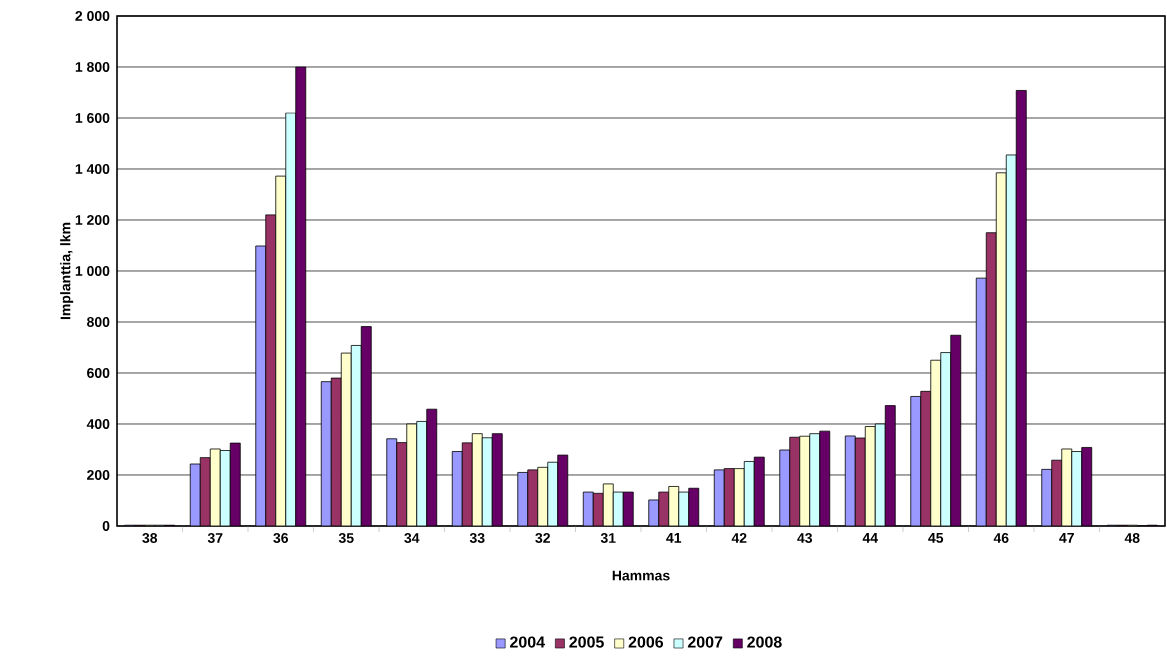 The width and height of the screenshot is (1167, 659). Describe the element at coordinates (98, 373) in the screenshot. I see `y-tick-label: 600` at that location.